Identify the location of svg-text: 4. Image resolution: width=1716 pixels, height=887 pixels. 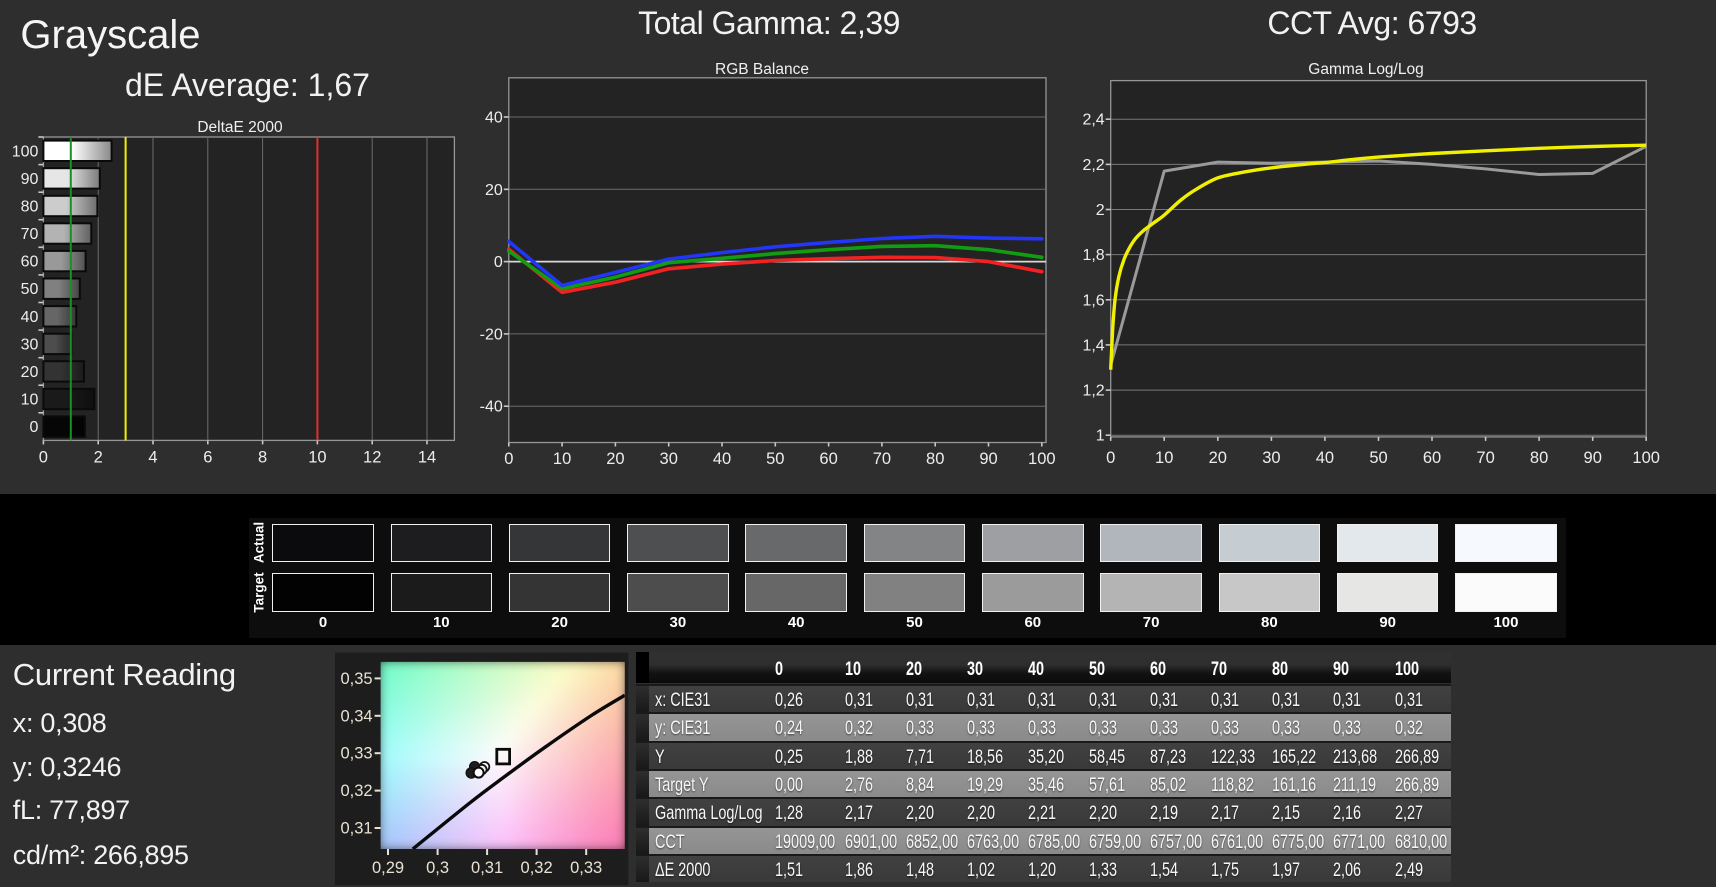
(152, 458).